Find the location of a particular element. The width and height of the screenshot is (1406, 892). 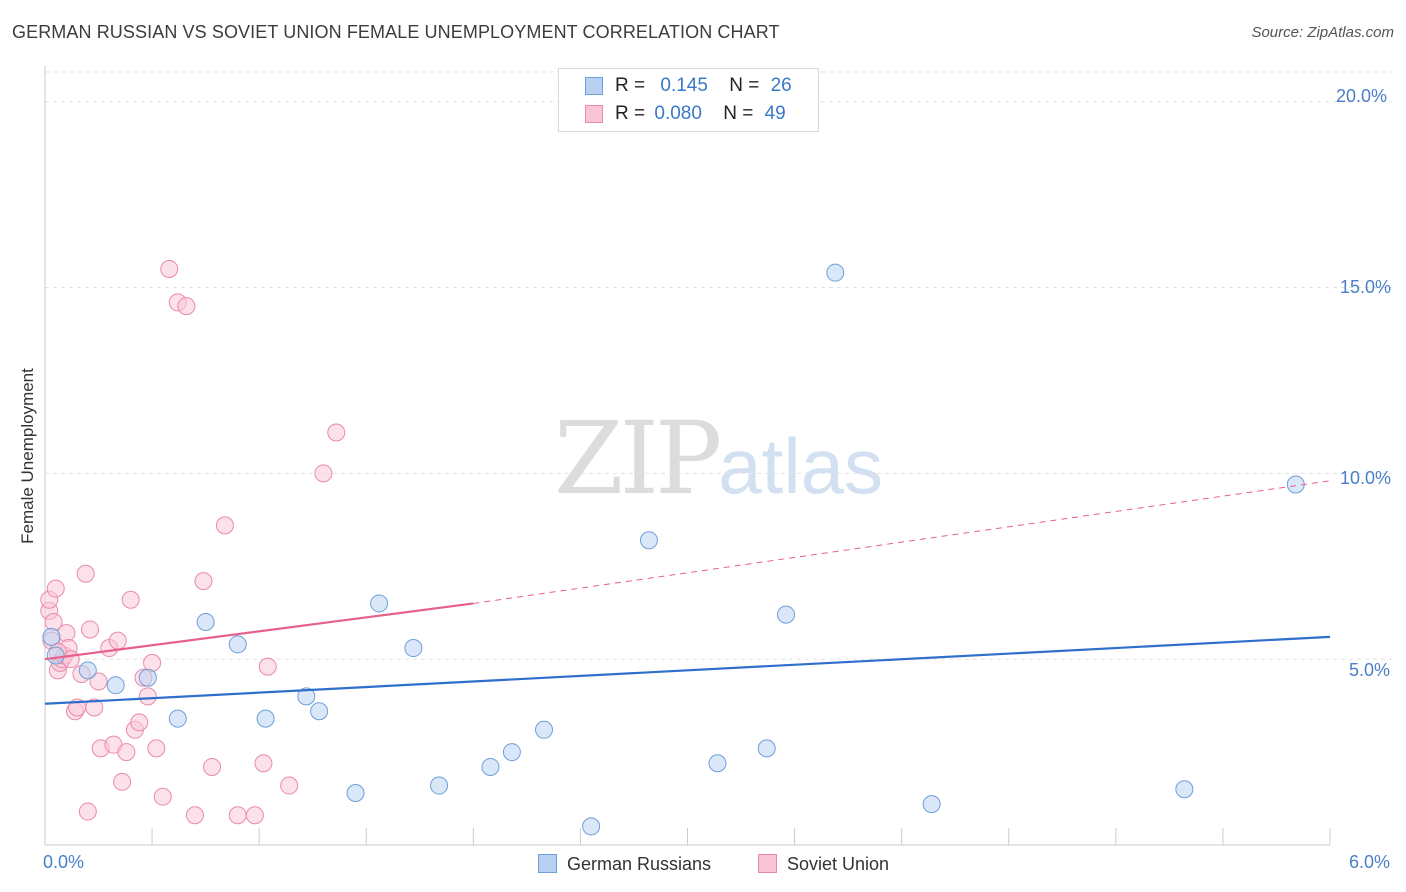

legend-text-soviet-union: R = 0.080 N = 49 is located at coordinates (700, 114).